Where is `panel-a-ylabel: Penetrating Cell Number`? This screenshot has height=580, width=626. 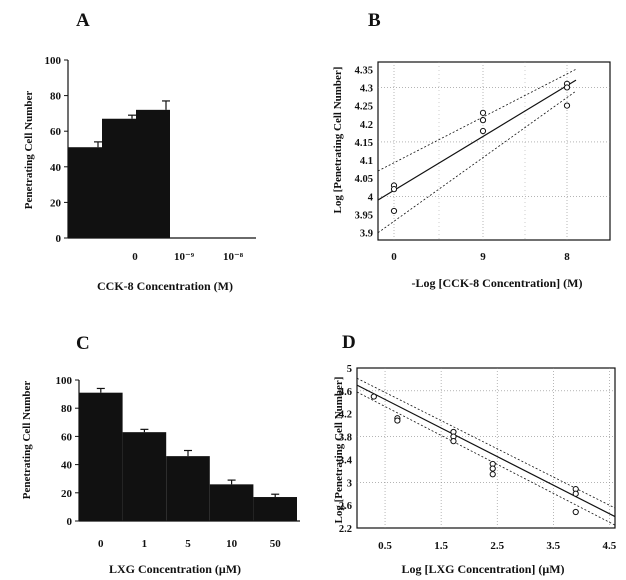 panel-a-ylabel: Penetrating Cell Number is located at coordinates (29, 150).